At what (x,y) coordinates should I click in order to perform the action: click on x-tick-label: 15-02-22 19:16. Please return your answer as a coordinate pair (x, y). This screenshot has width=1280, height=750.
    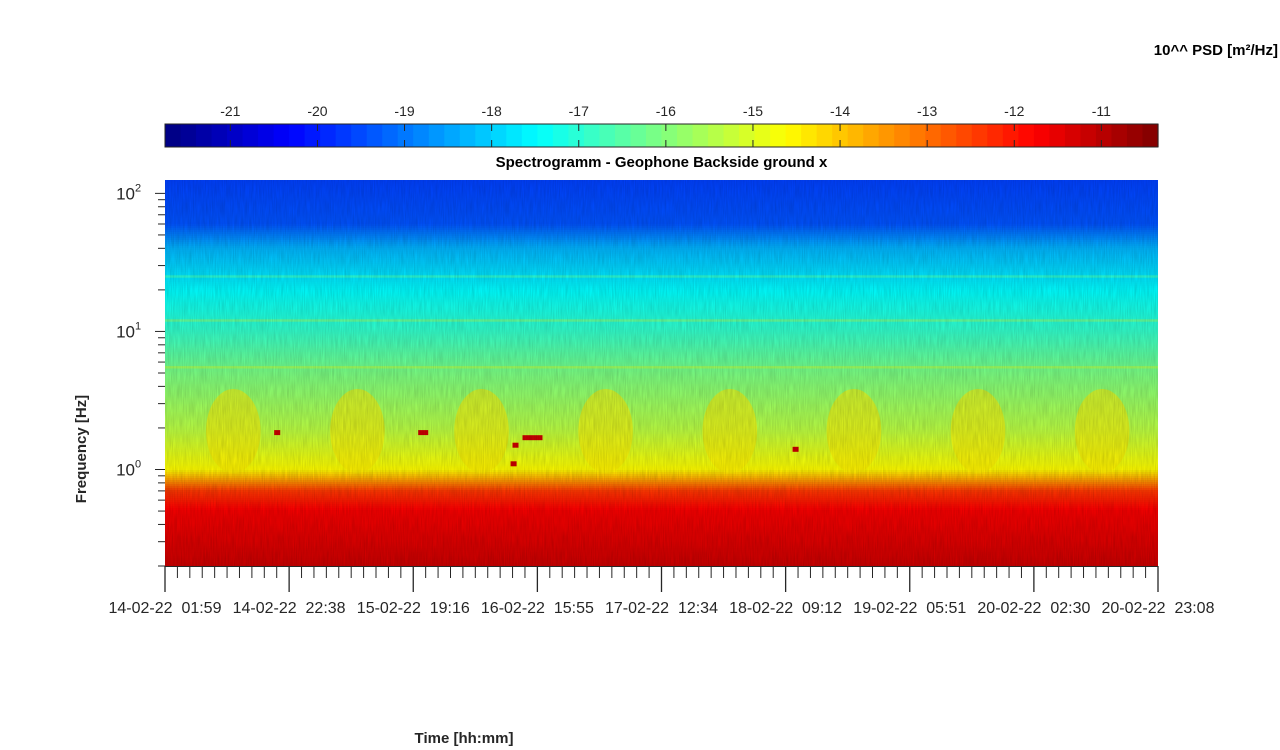
    Looking at the image, I should click on (413, 608).